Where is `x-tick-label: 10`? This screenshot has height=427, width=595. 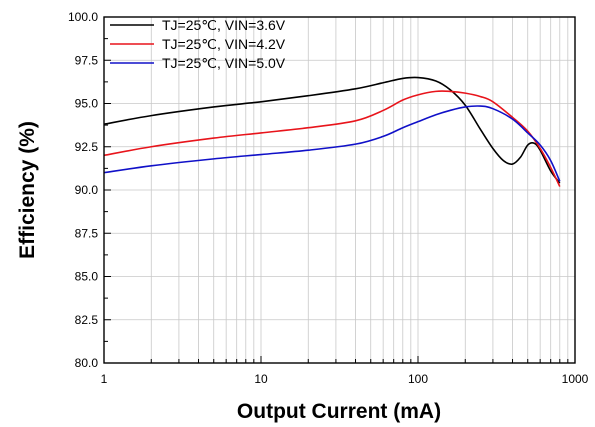 x-tick-label: 10 is located at coordinates (261, 379).